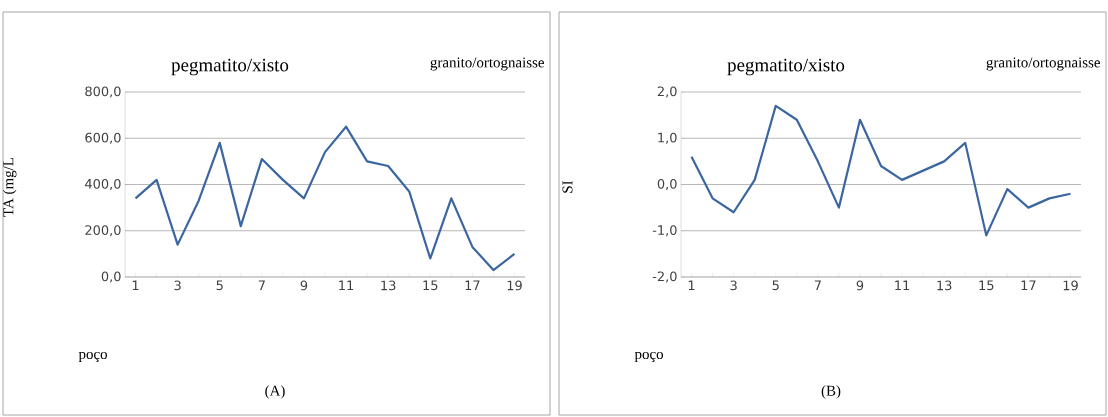  Describe the element at coordinates (103, 184) in the screenshot. I see `y-tick-label: 400,0` at that location.